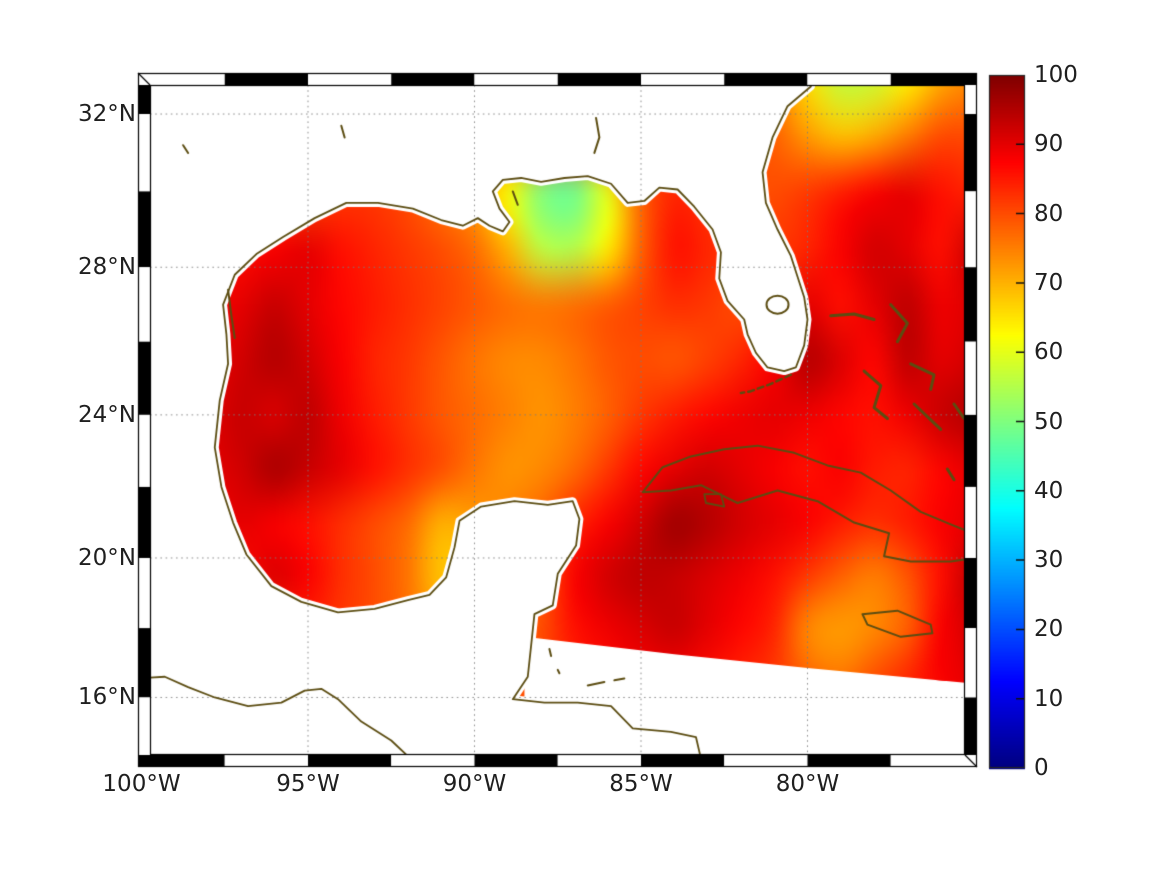 The image size is (1167, 875). What do you see at coordinates (1056, 75) in the screenshot?
I see `colorbar-tick-label: 100` at bounding box center [1056, 75].